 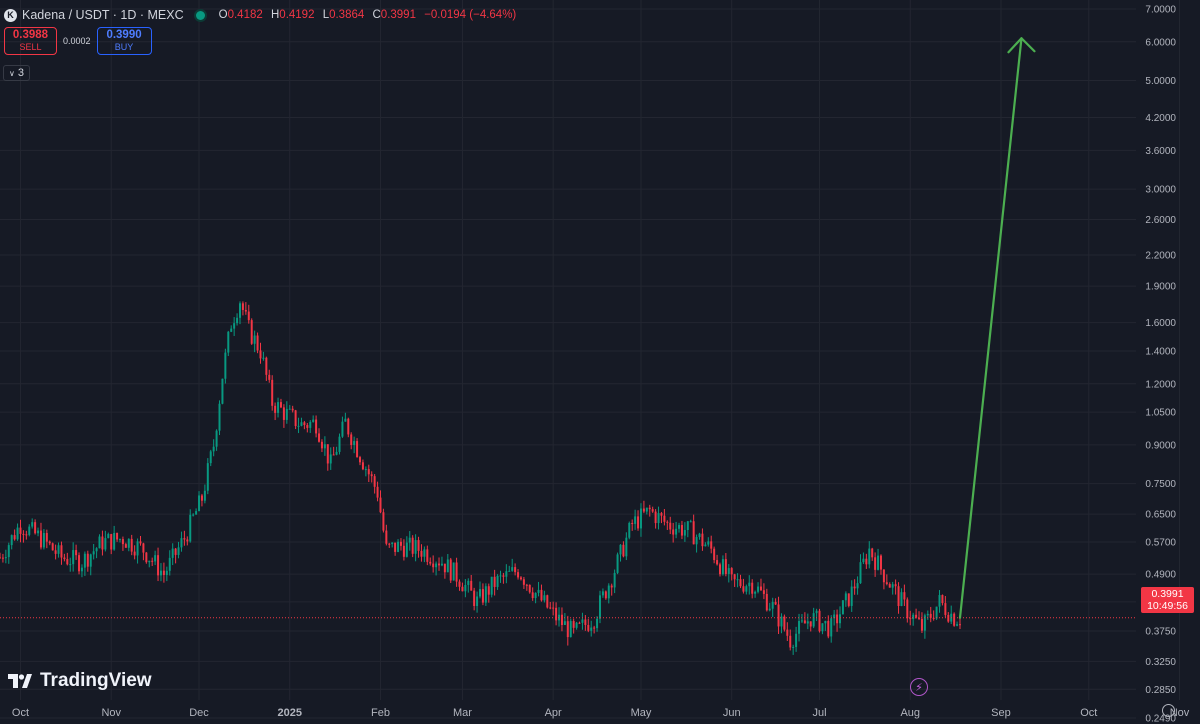 What do you see at coordinates (290, 713) in the screenshot?
I see `time-tick-label: 2025` at bounding box center [290, 713].